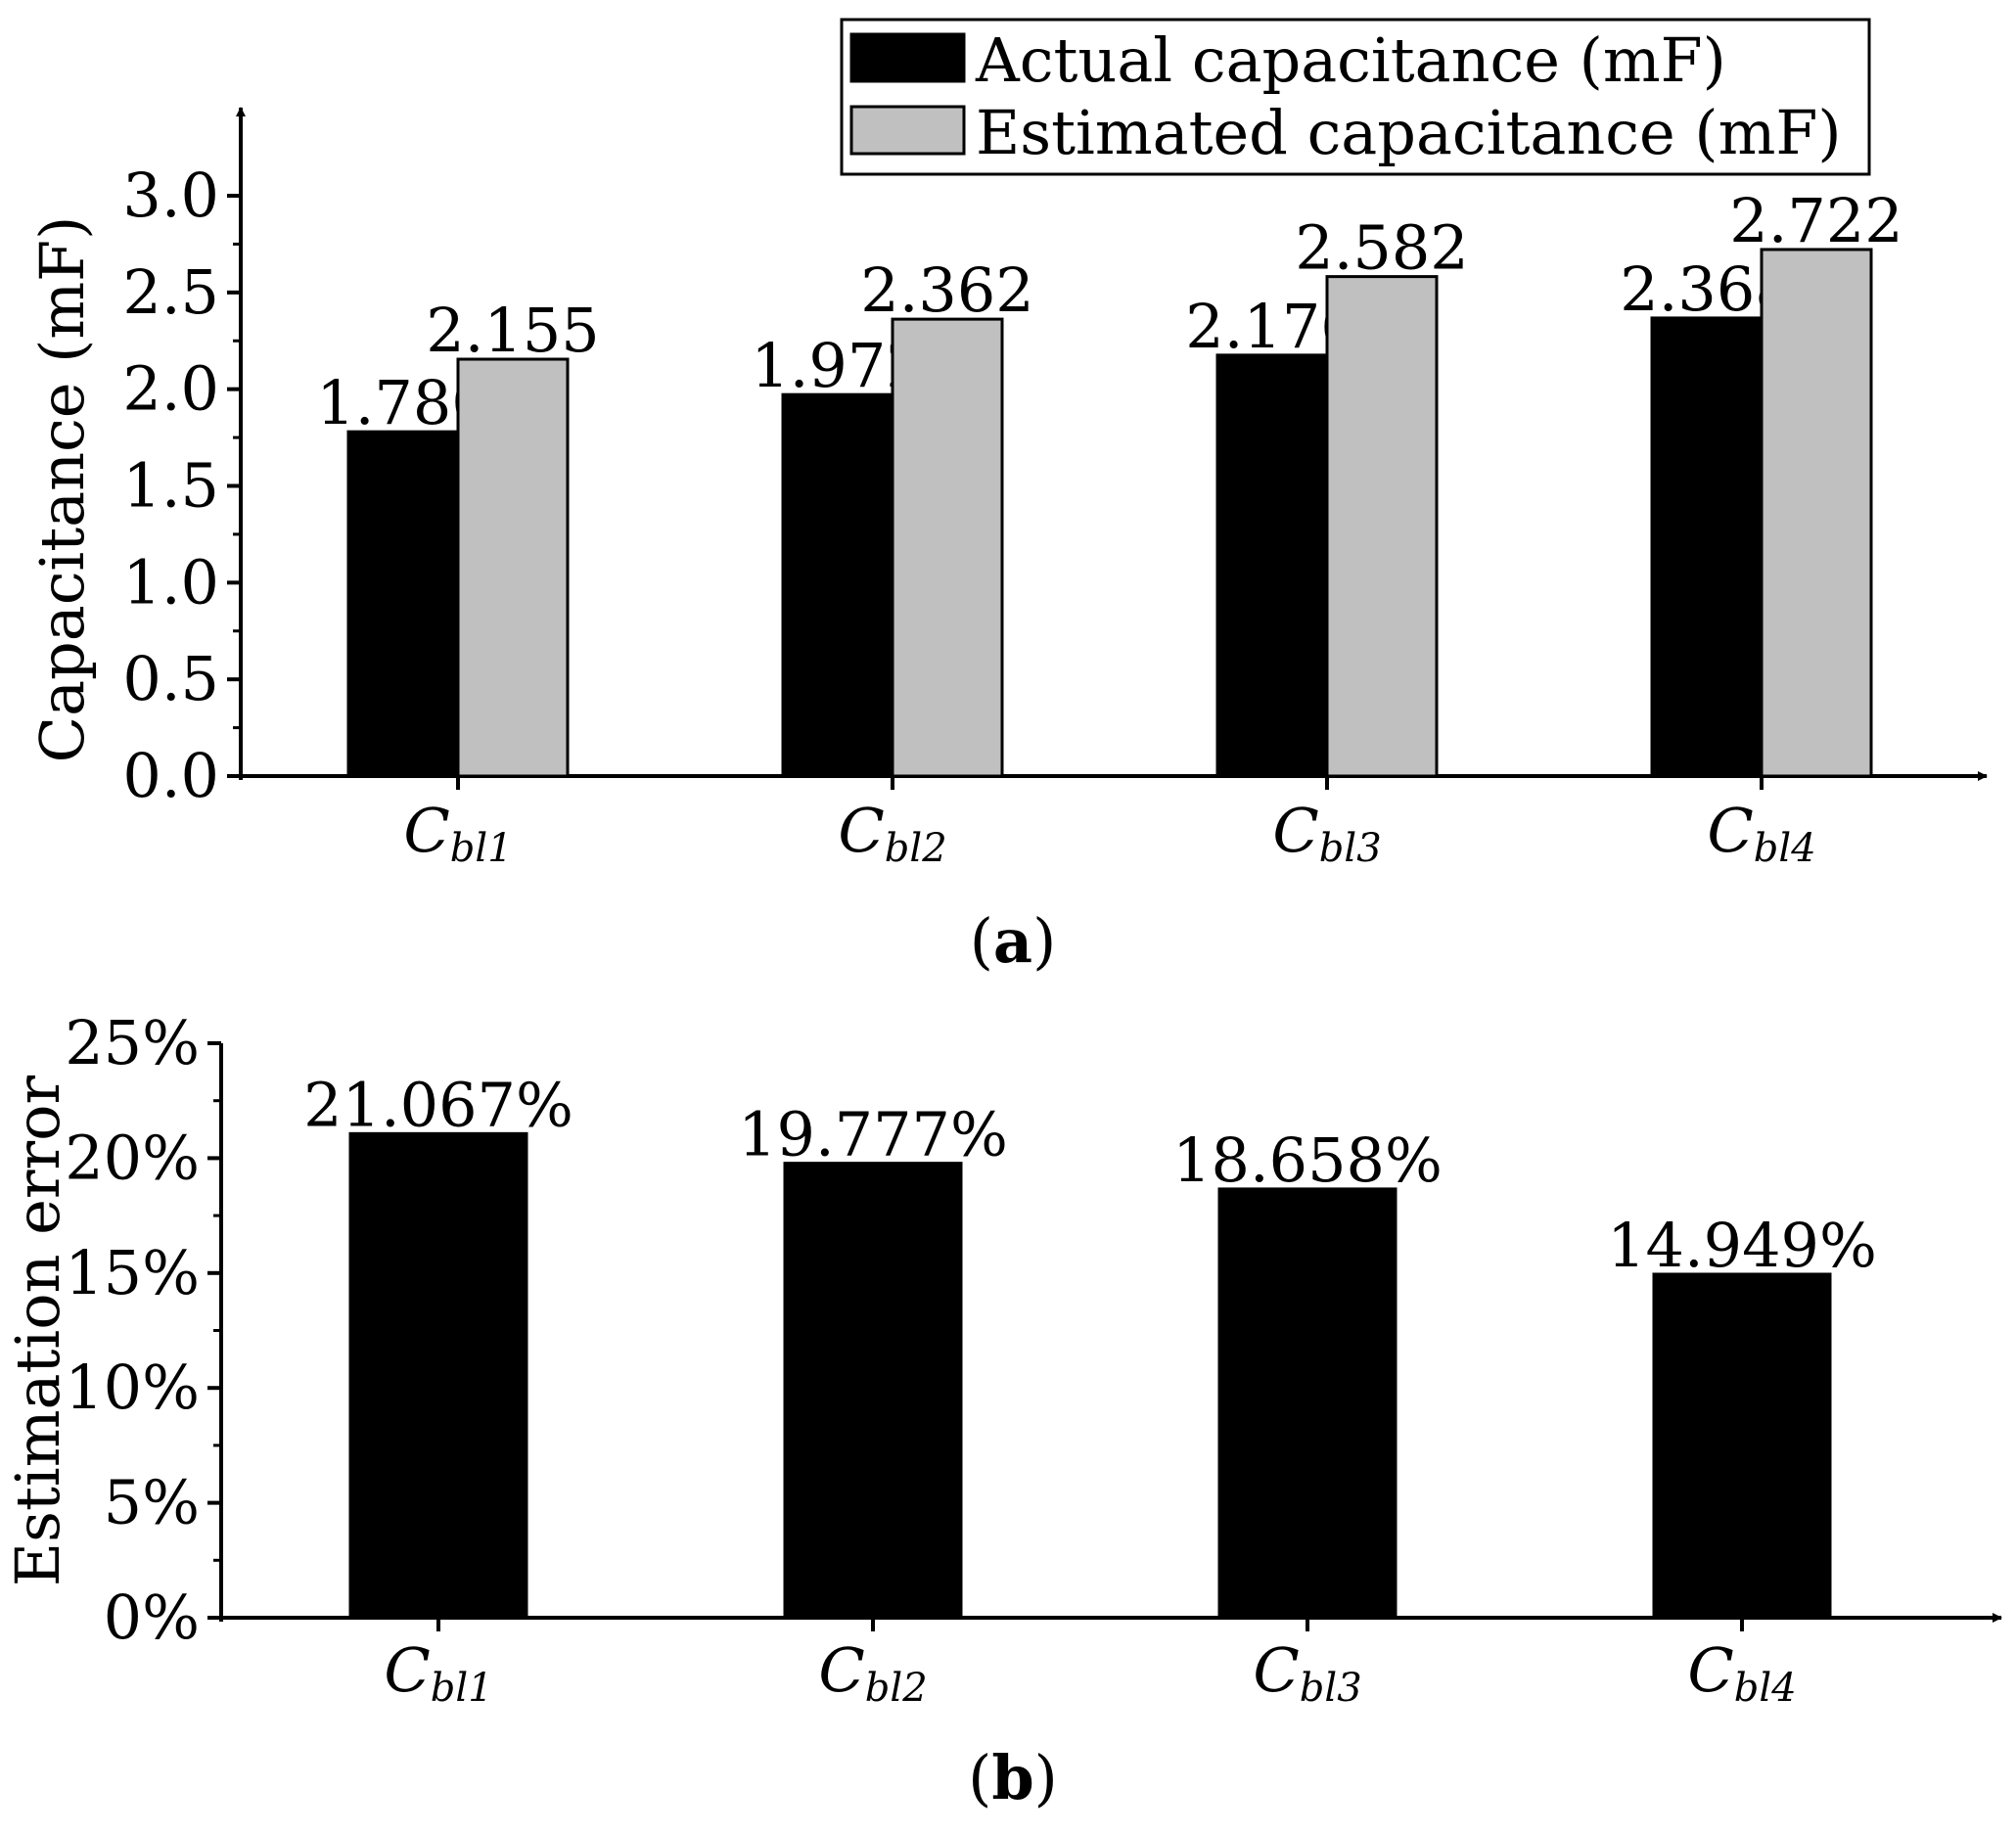 This screenshot has height=1834, width=2016. Describe the element at coordinates (170, 389) in the screenshot. I see `panel-a-y-tick-label: 2.0` at that location.